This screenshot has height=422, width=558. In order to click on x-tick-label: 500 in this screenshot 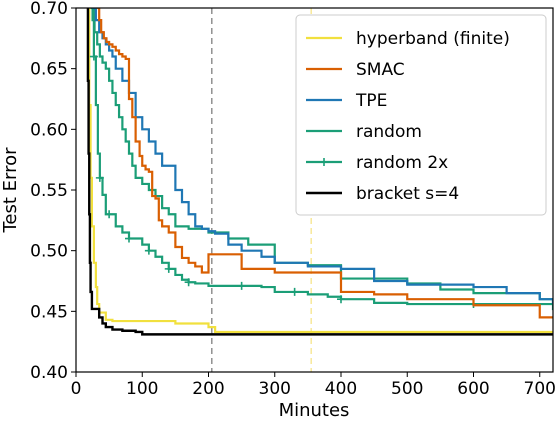, I will do `click(407, 389)`.